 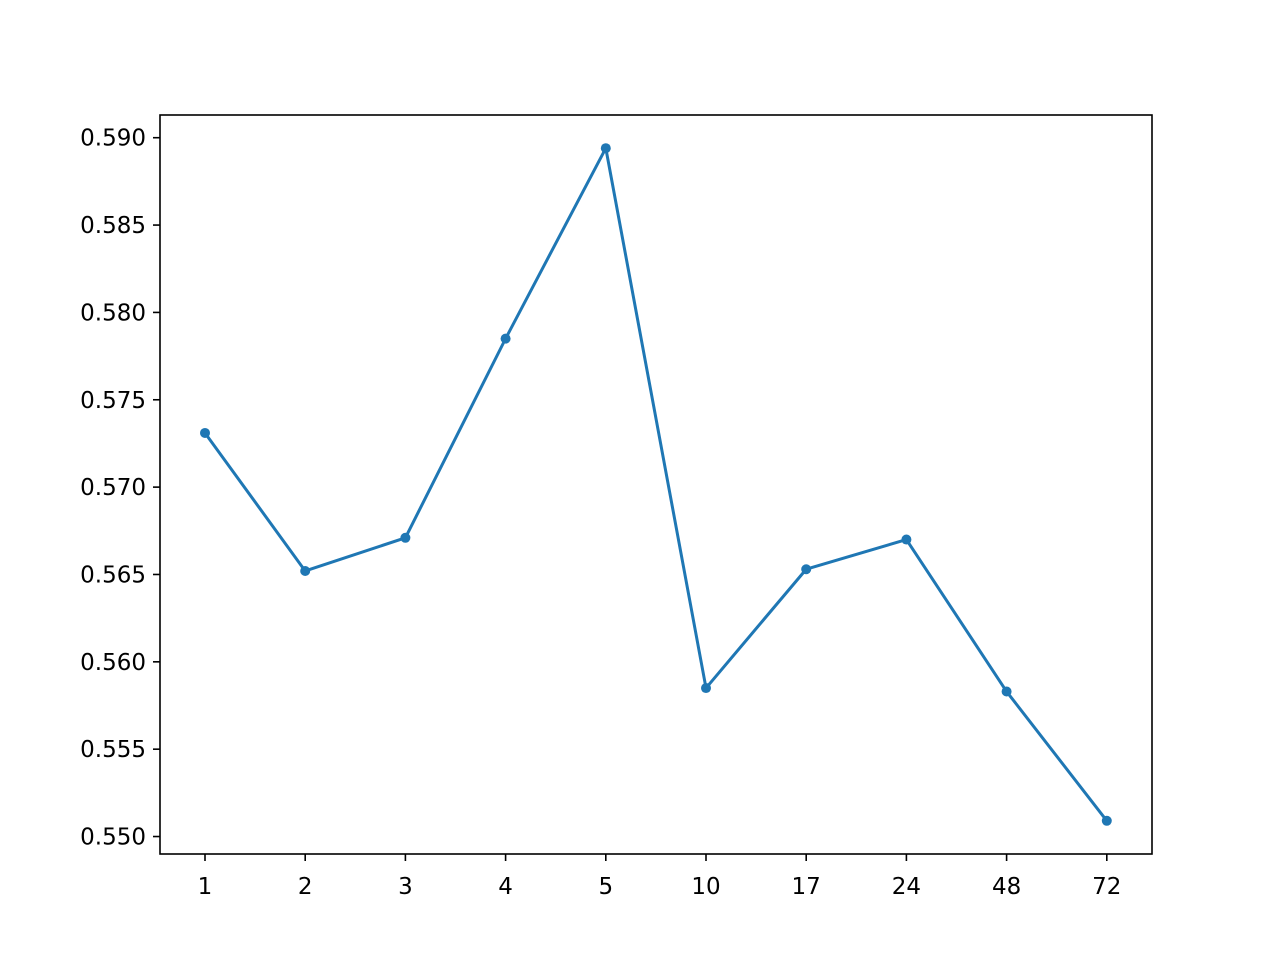 What do you see at coordinates (113, 313) in the screenshot?
I see `y-tick-label: 0.580` at bounding box center [113, 313].